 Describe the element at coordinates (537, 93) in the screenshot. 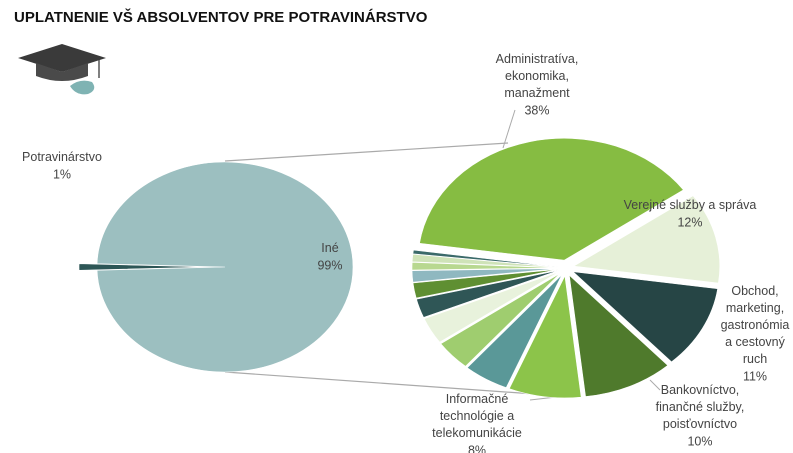

I see `label-line: manažment` at that location.